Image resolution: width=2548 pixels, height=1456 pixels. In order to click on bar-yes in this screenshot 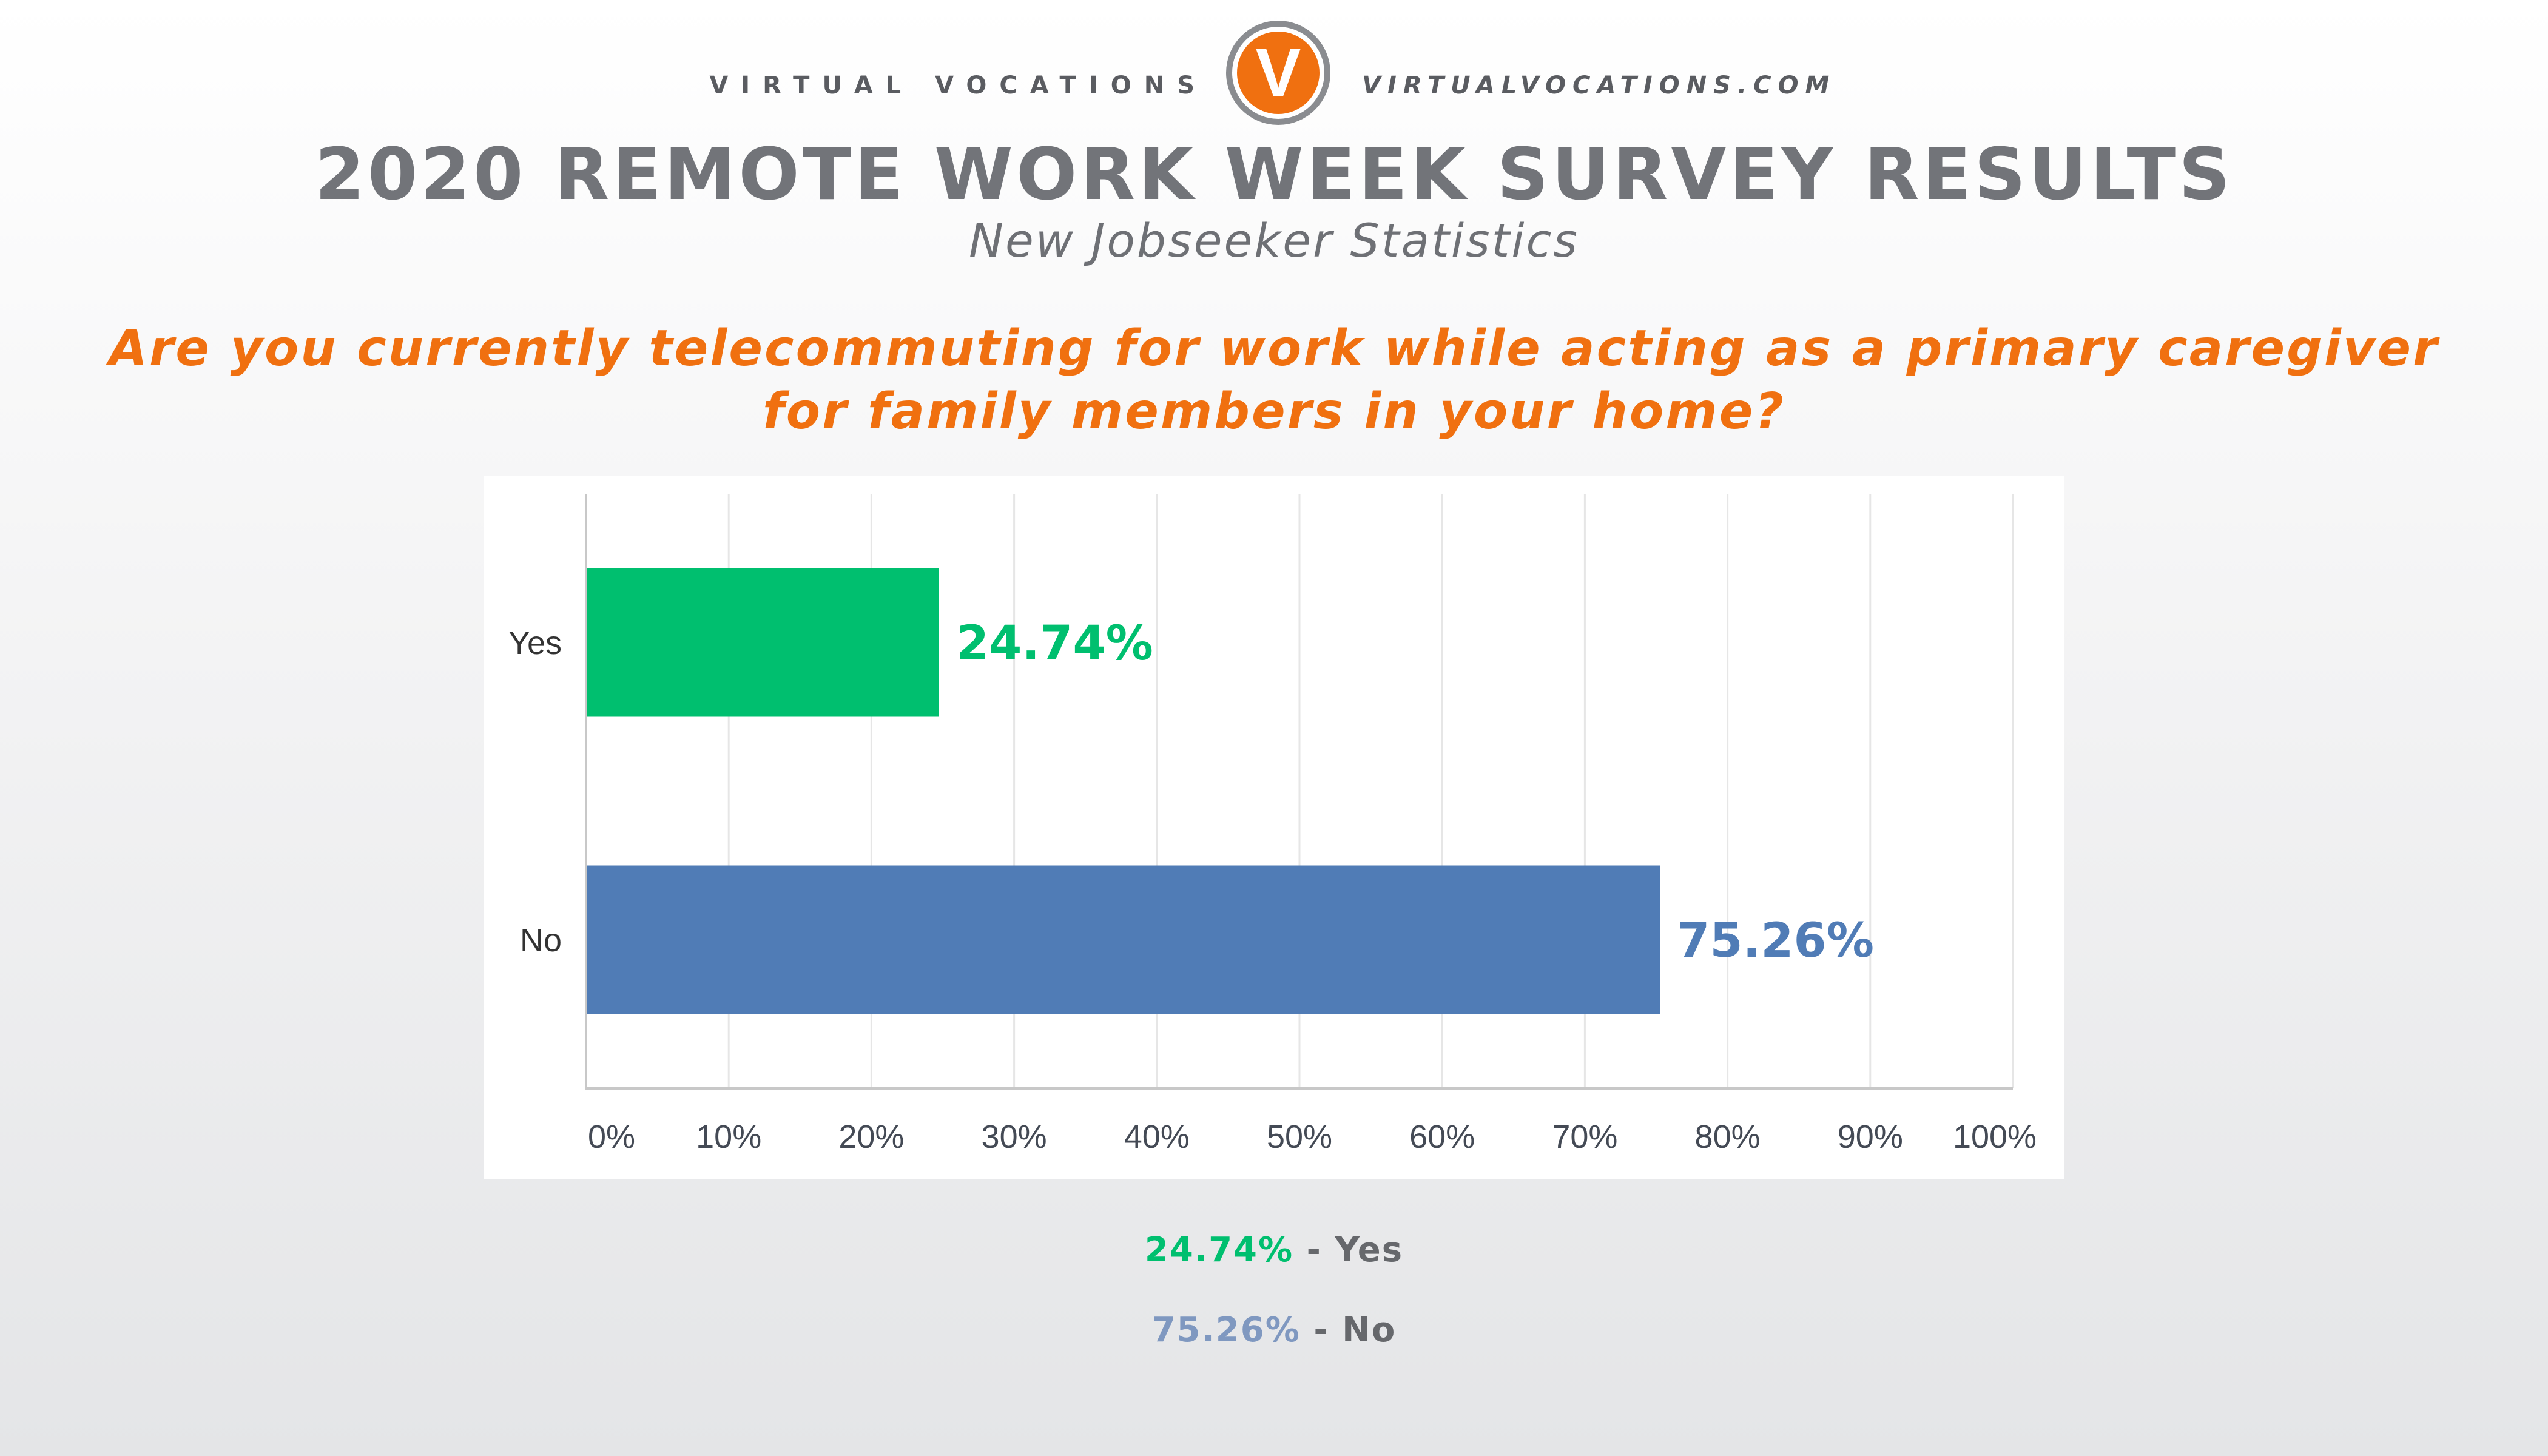, I will do `click(762, 642)`.